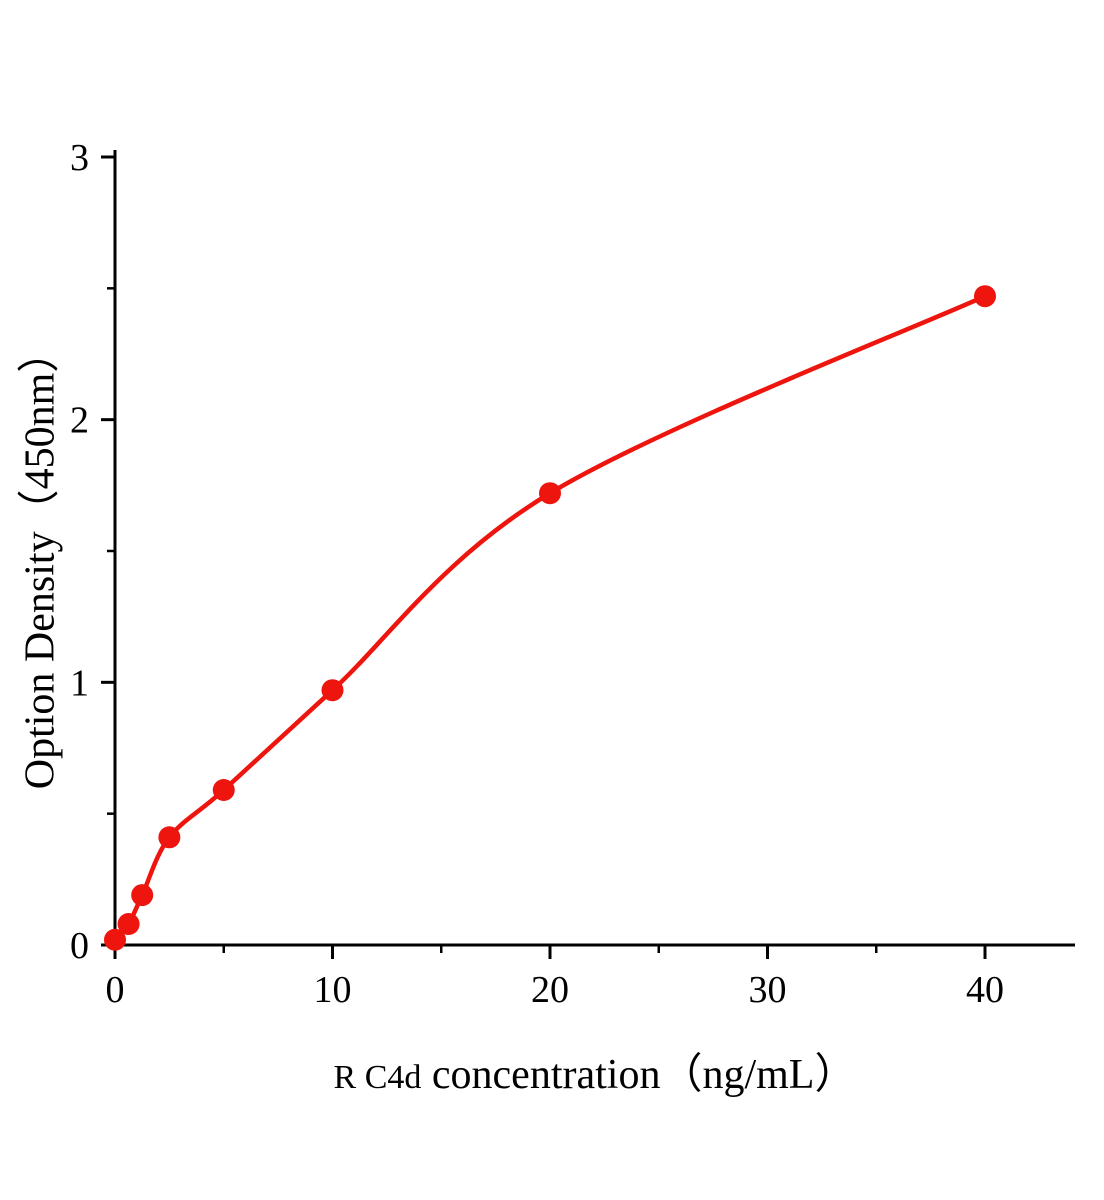 Image resolution: width=1104 pixels, height=1200 pixels. What do you see at coordinates (985, 990) in the screenshot?
I see `svg-text: 40` at bounding box center [985, 990].